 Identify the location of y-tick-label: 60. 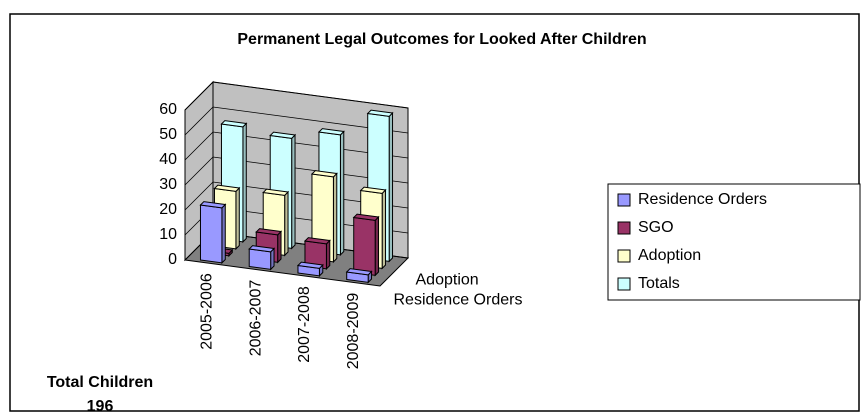
(168, 109).